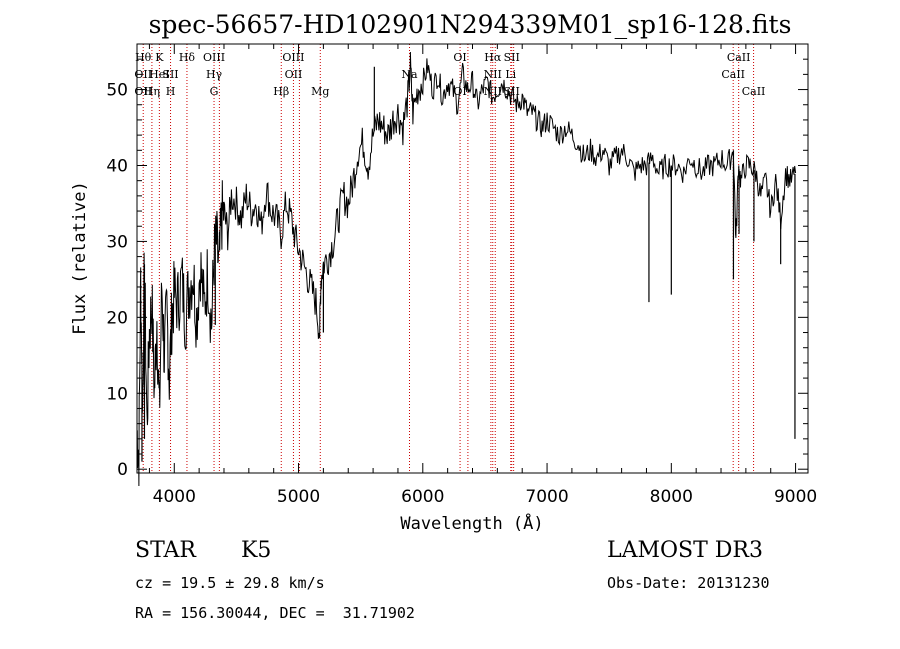  What do you see at coordinates (671, 497) in the screenshot?
I see `x-tick-label: 8000` at bounding box center [671, 497].